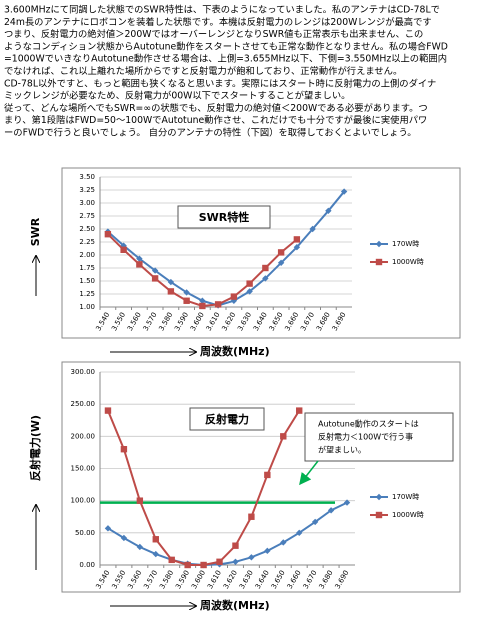 The width and height of the screenshot is (480, 624). What do you see at coordinates (87, 281) in the screenshot?
I see `y-tick-label: 1.50` at bounding box center [87, 281].